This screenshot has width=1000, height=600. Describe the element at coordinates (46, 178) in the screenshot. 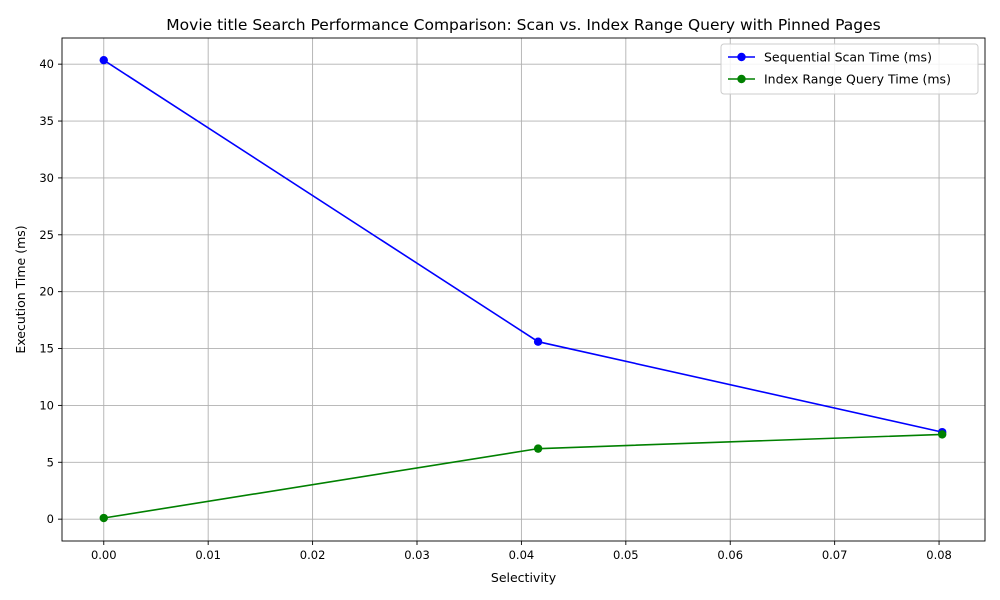

I see `y-tick-label: 30` at that location.